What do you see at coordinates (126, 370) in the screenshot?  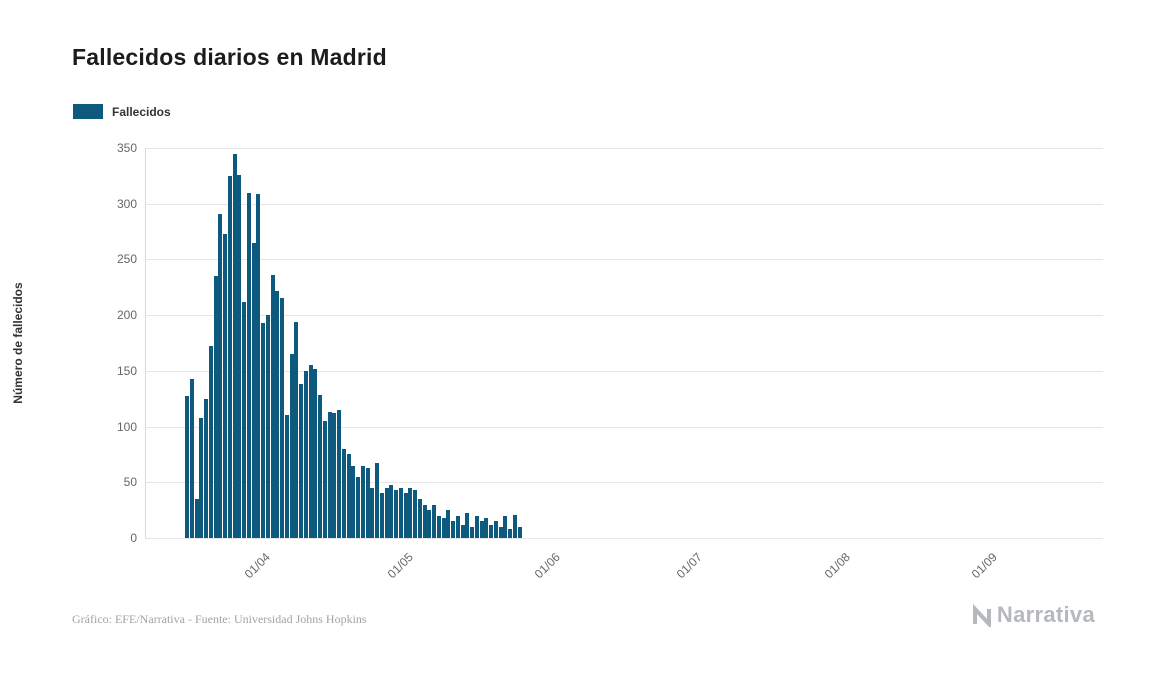 I see `y-axis-tick-label: 150` at bounding box center [126, 370].